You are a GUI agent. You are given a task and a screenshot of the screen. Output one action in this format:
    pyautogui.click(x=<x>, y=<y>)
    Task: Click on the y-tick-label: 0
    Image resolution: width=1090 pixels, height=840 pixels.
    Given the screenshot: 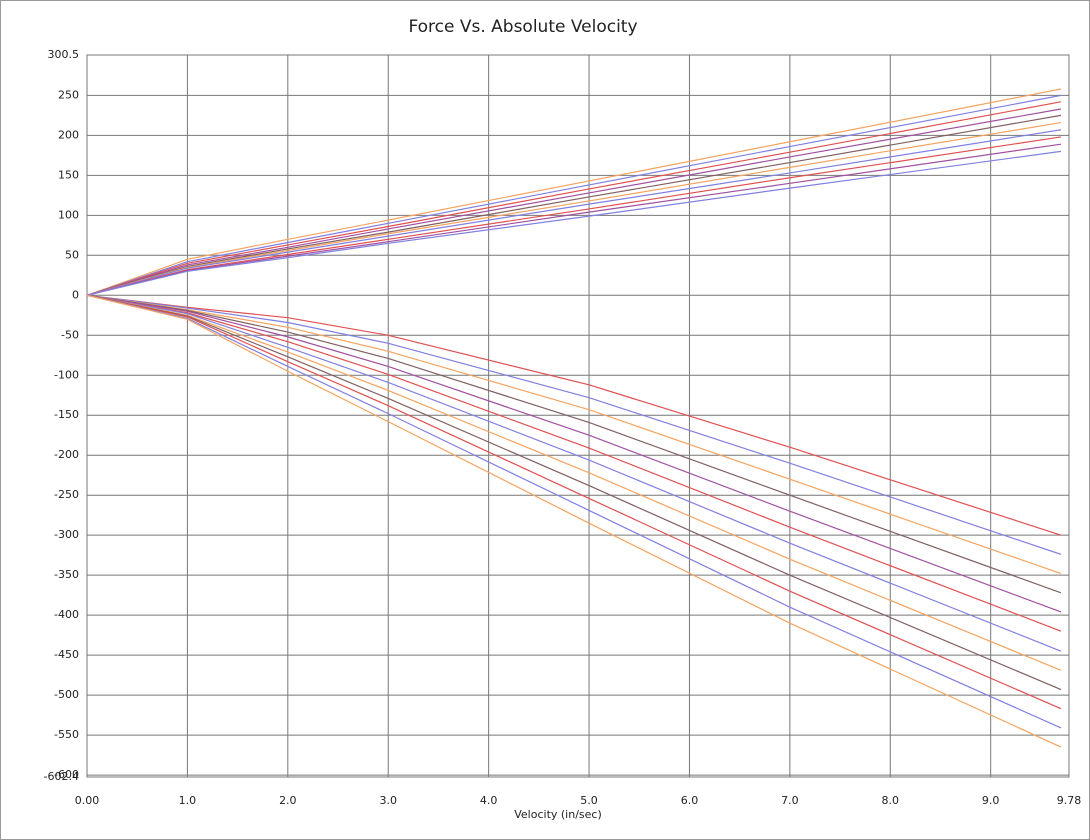 What is the action you would take?
    pyautogui.click(x=75, y=294)
    